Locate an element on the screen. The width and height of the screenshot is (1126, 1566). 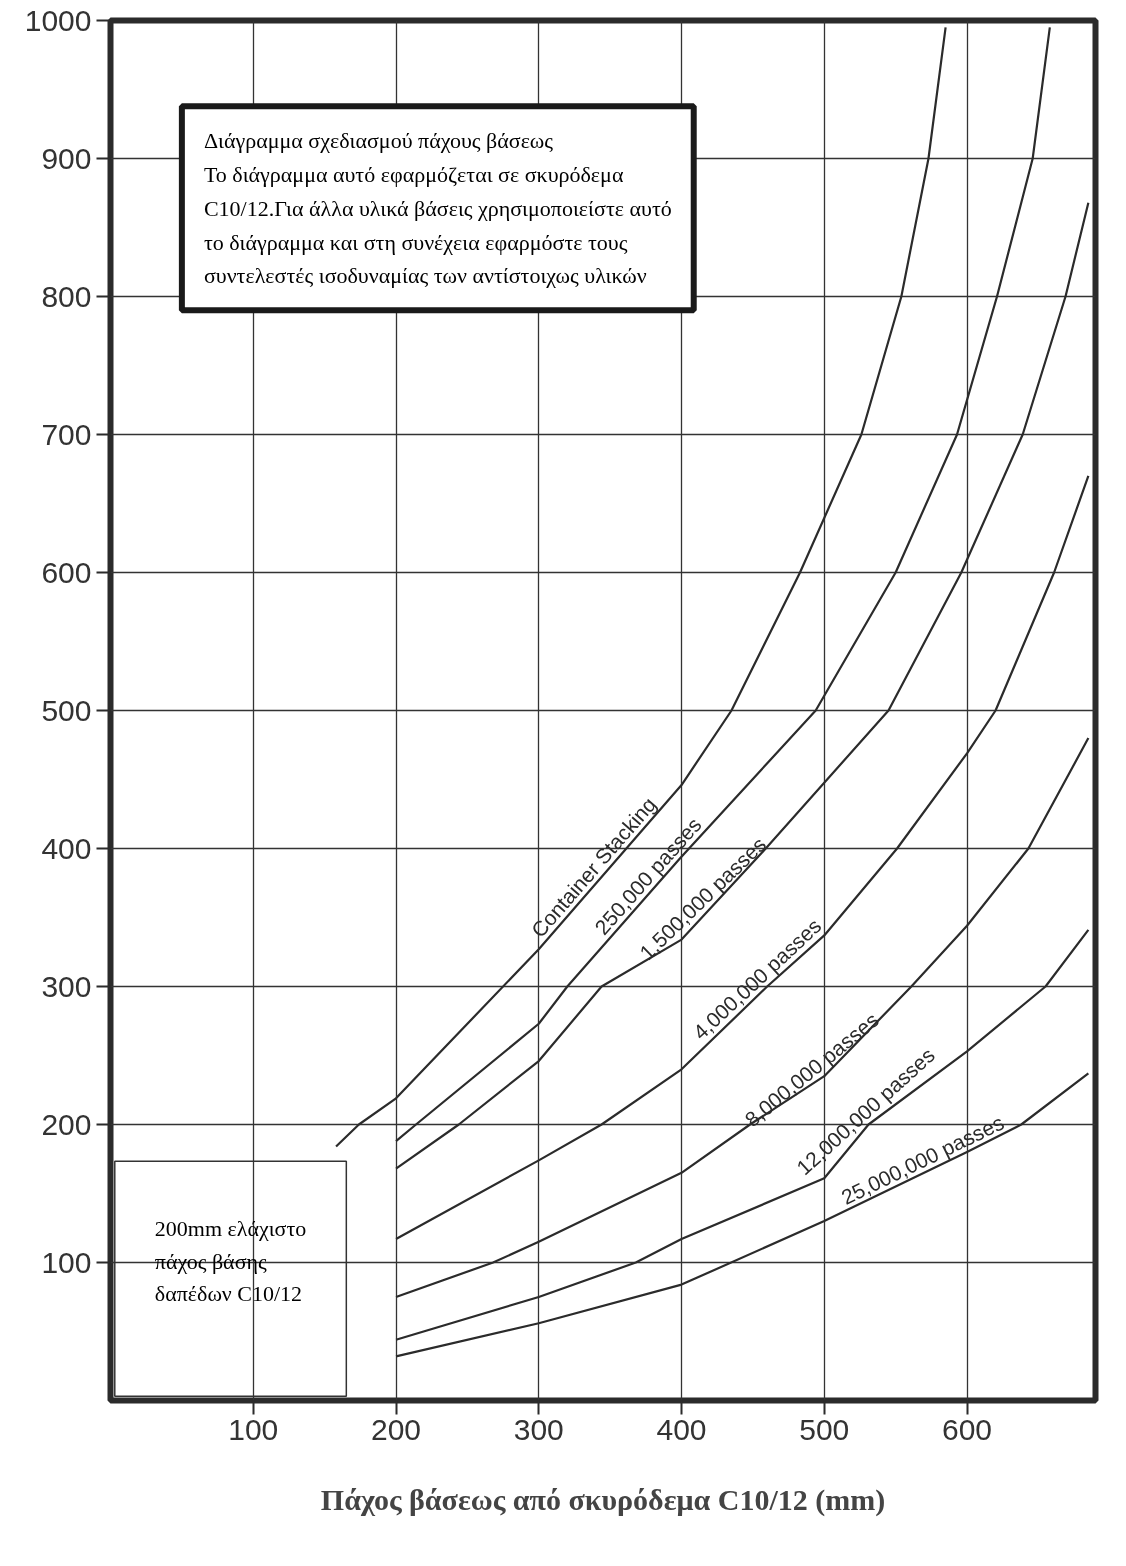
x-tick-label: 600 is located at coordinates (967, 1429).